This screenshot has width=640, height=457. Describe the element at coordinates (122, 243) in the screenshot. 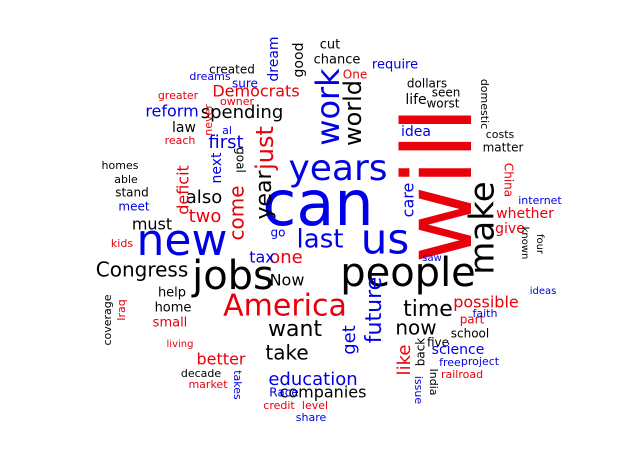

I see `cloud-word: kids` at that location.